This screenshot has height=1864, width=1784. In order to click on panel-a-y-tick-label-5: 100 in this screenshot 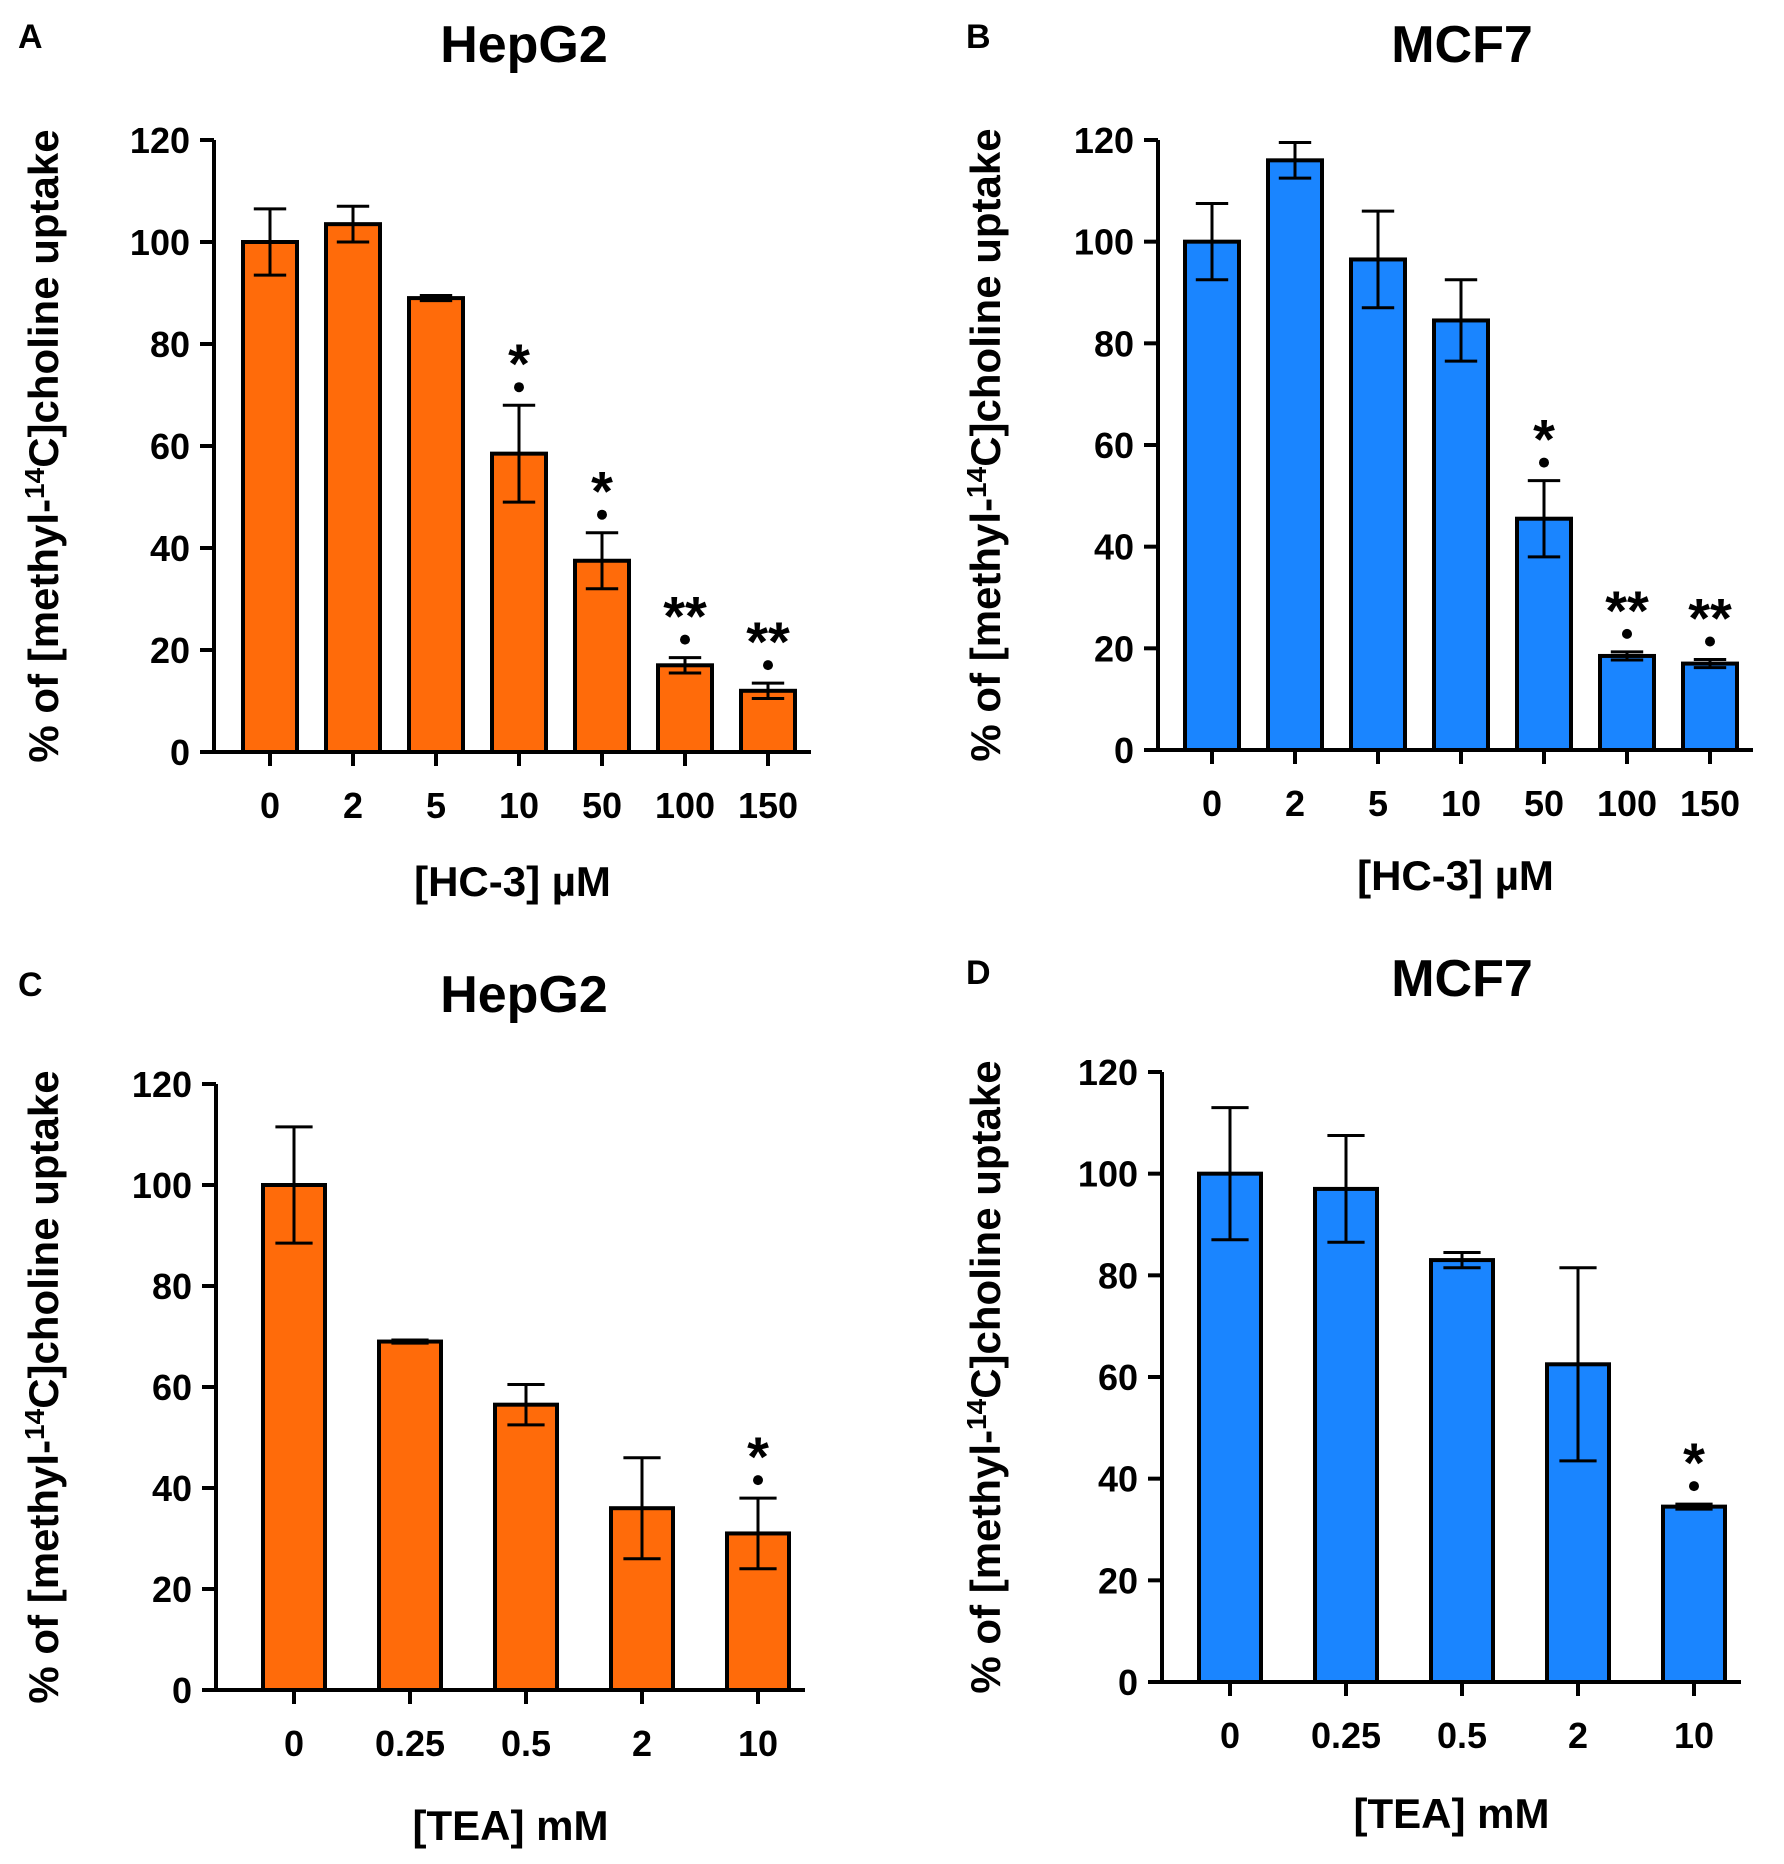, I will do `click(160, 242)`.